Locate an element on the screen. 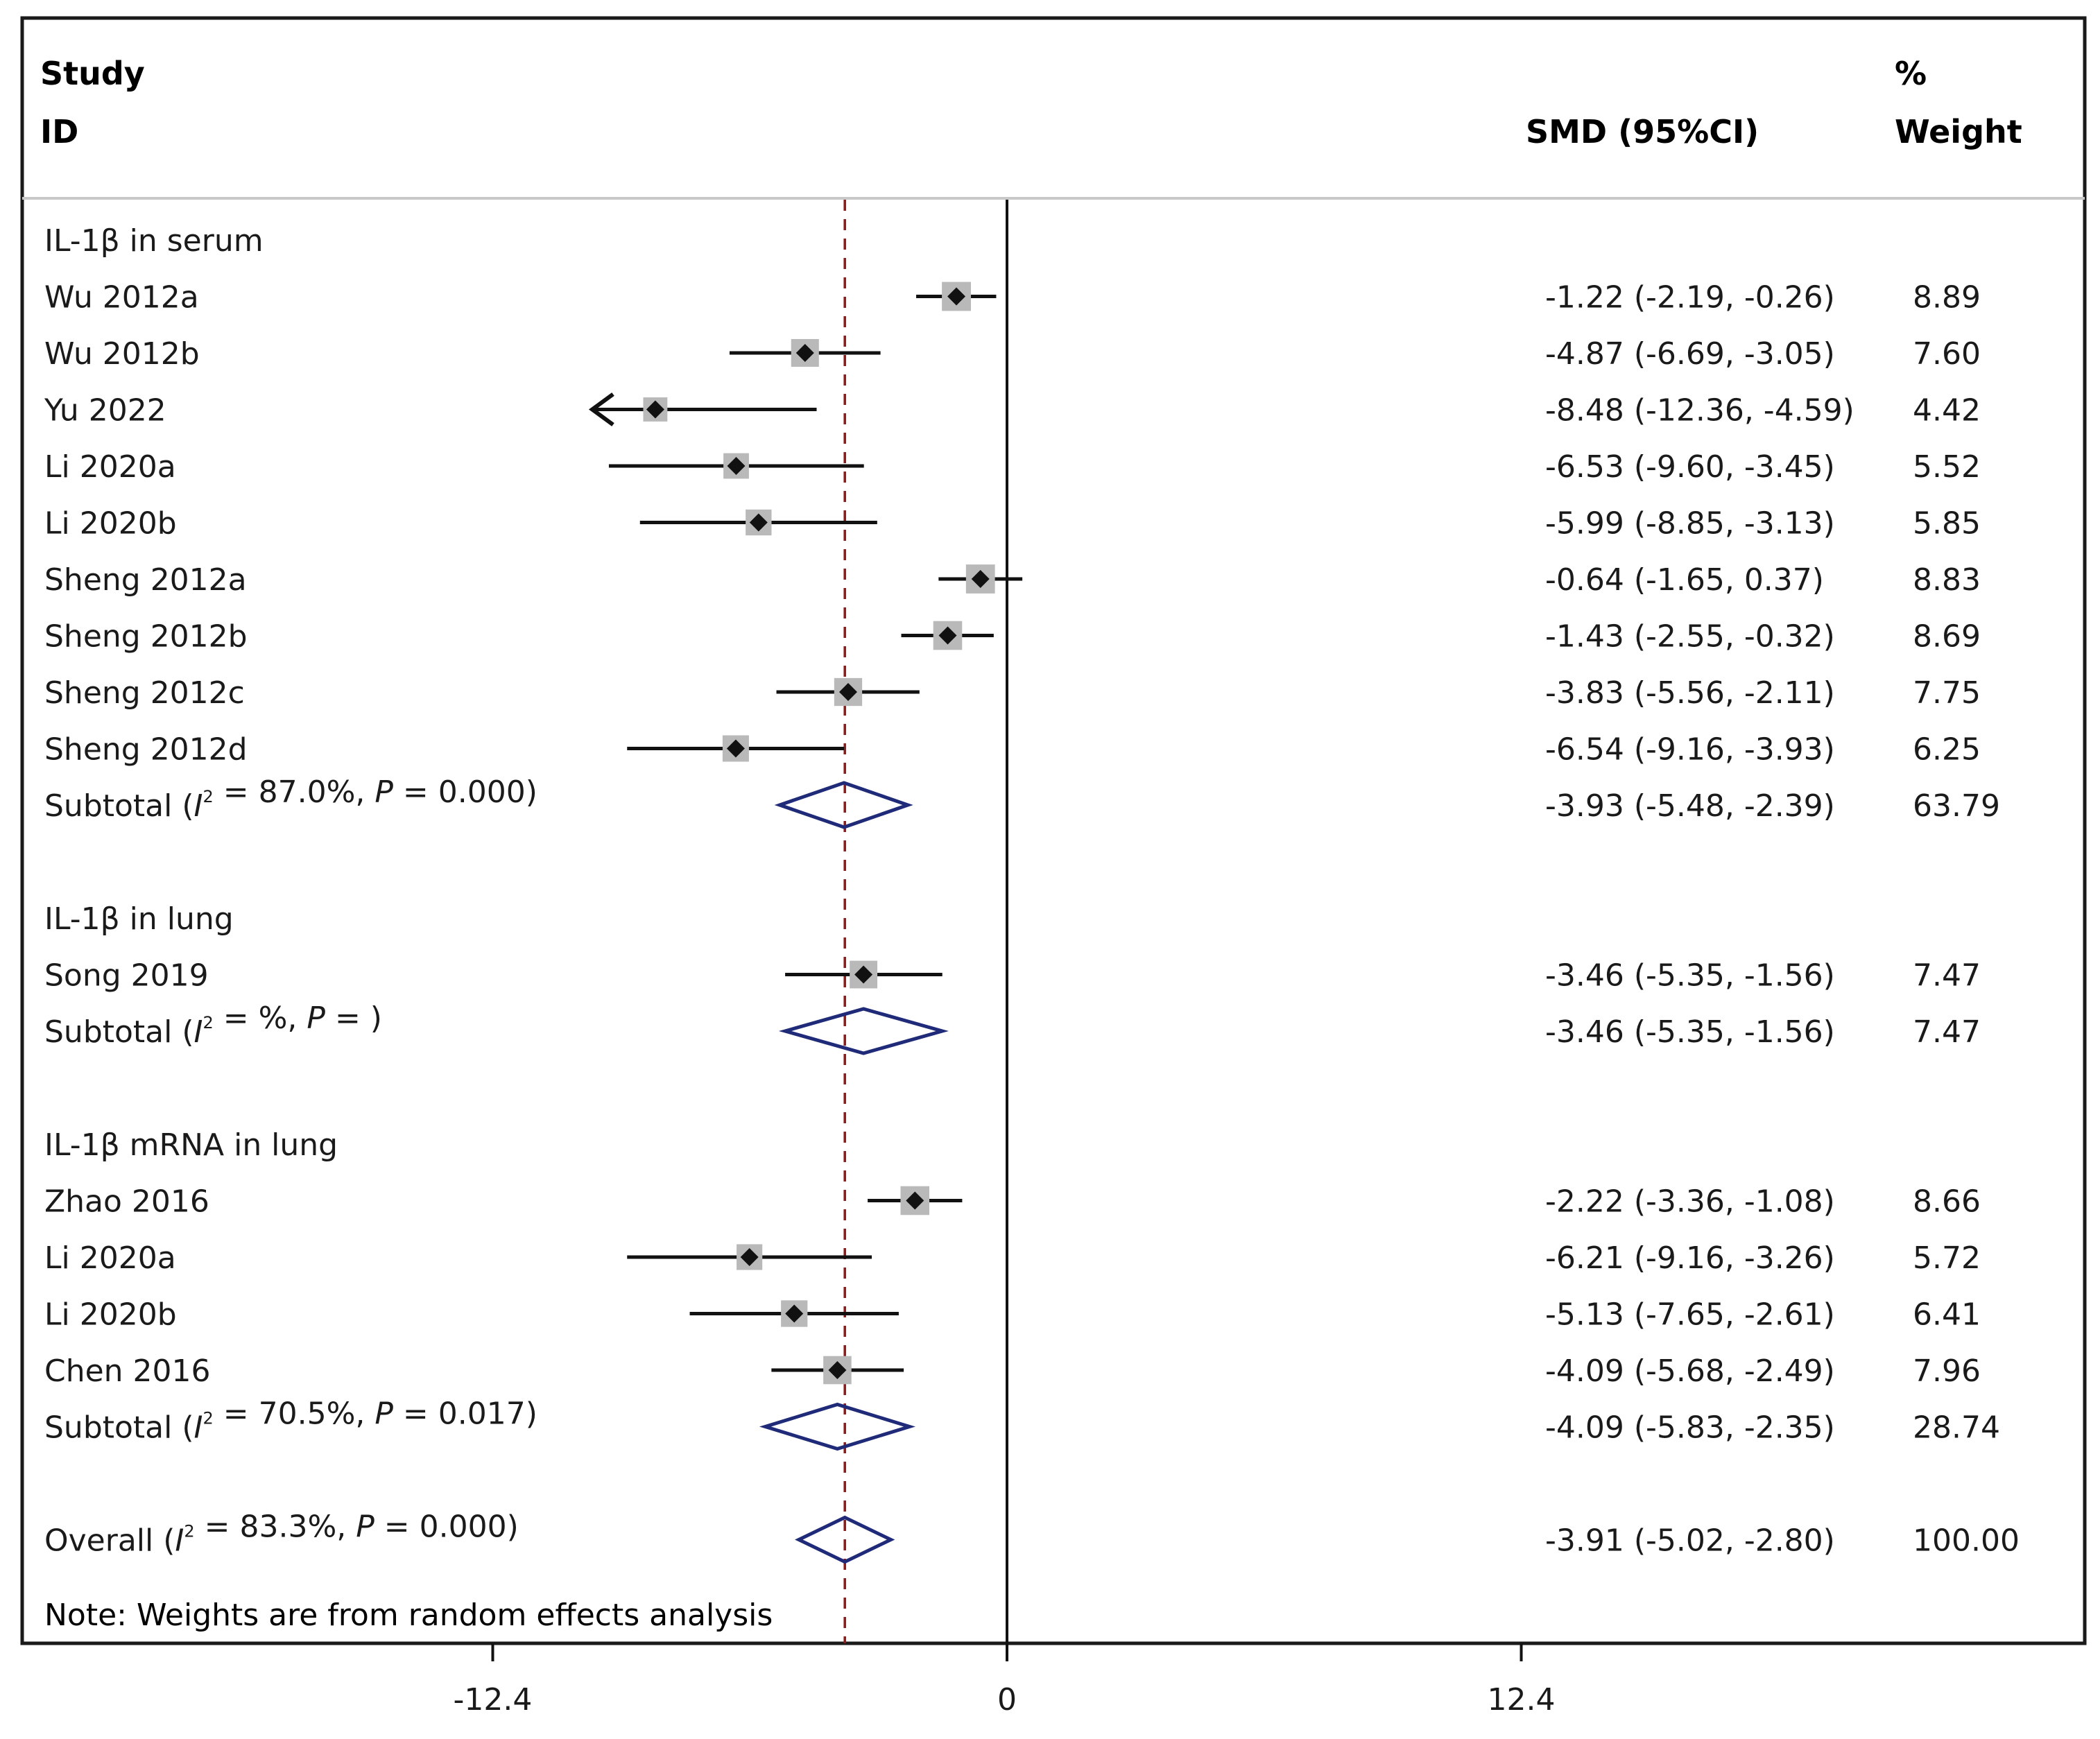 This screenshot has height=1739, width=2100. x-axis-tick-label: 12.4 is located at coordinates (1522, 1700).